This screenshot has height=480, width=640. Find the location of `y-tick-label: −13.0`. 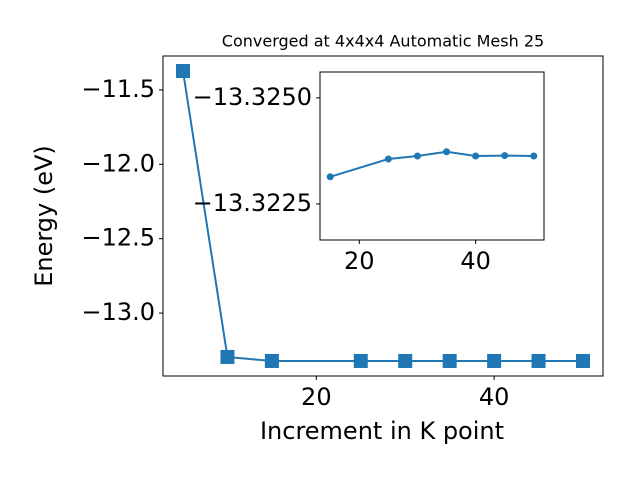

y-tick-label: −13.0 is located at coordinates (118, 312).